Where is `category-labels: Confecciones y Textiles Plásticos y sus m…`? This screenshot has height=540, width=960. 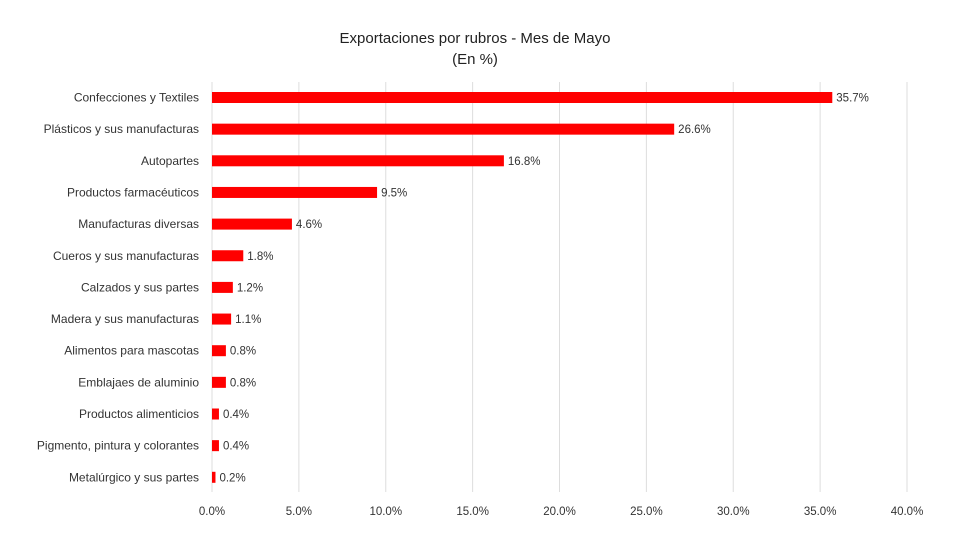 category-labels: Confecciones y Textiles Plásticos y sus m… is located at coordinates (118, 288).